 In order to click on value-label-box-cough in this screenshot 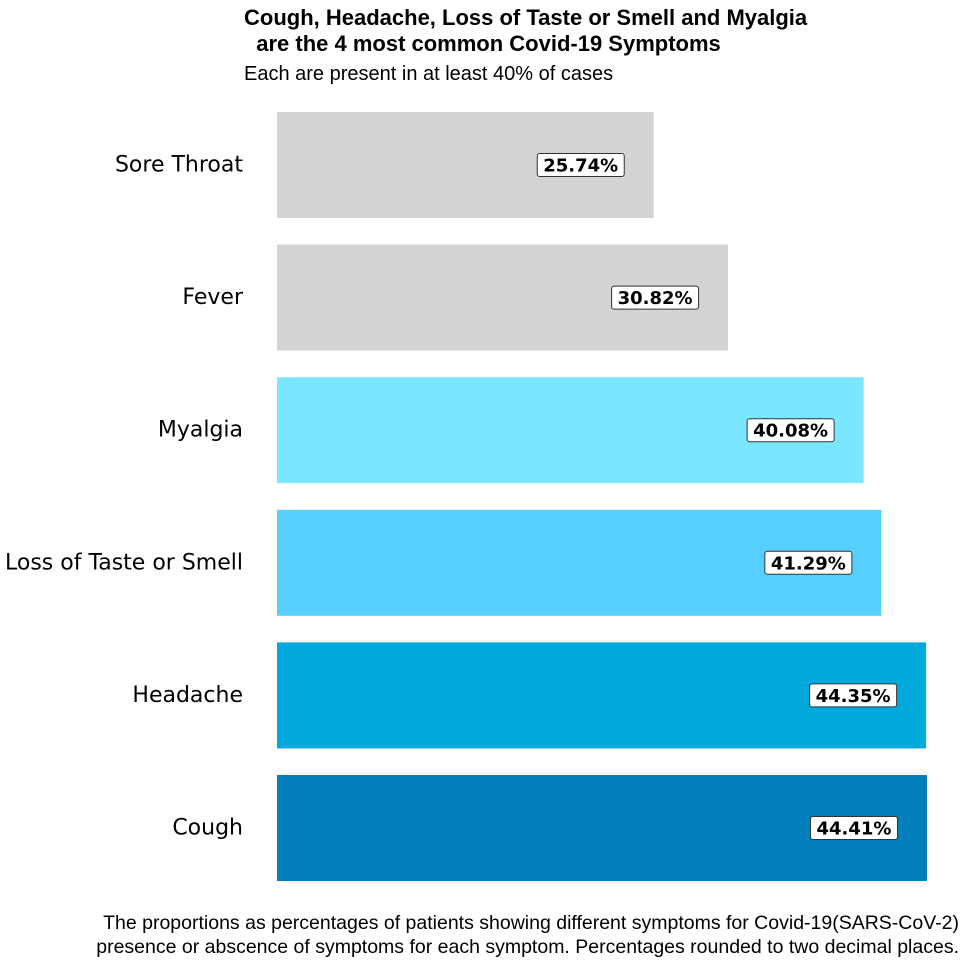, I will do `click(854, 828)`.